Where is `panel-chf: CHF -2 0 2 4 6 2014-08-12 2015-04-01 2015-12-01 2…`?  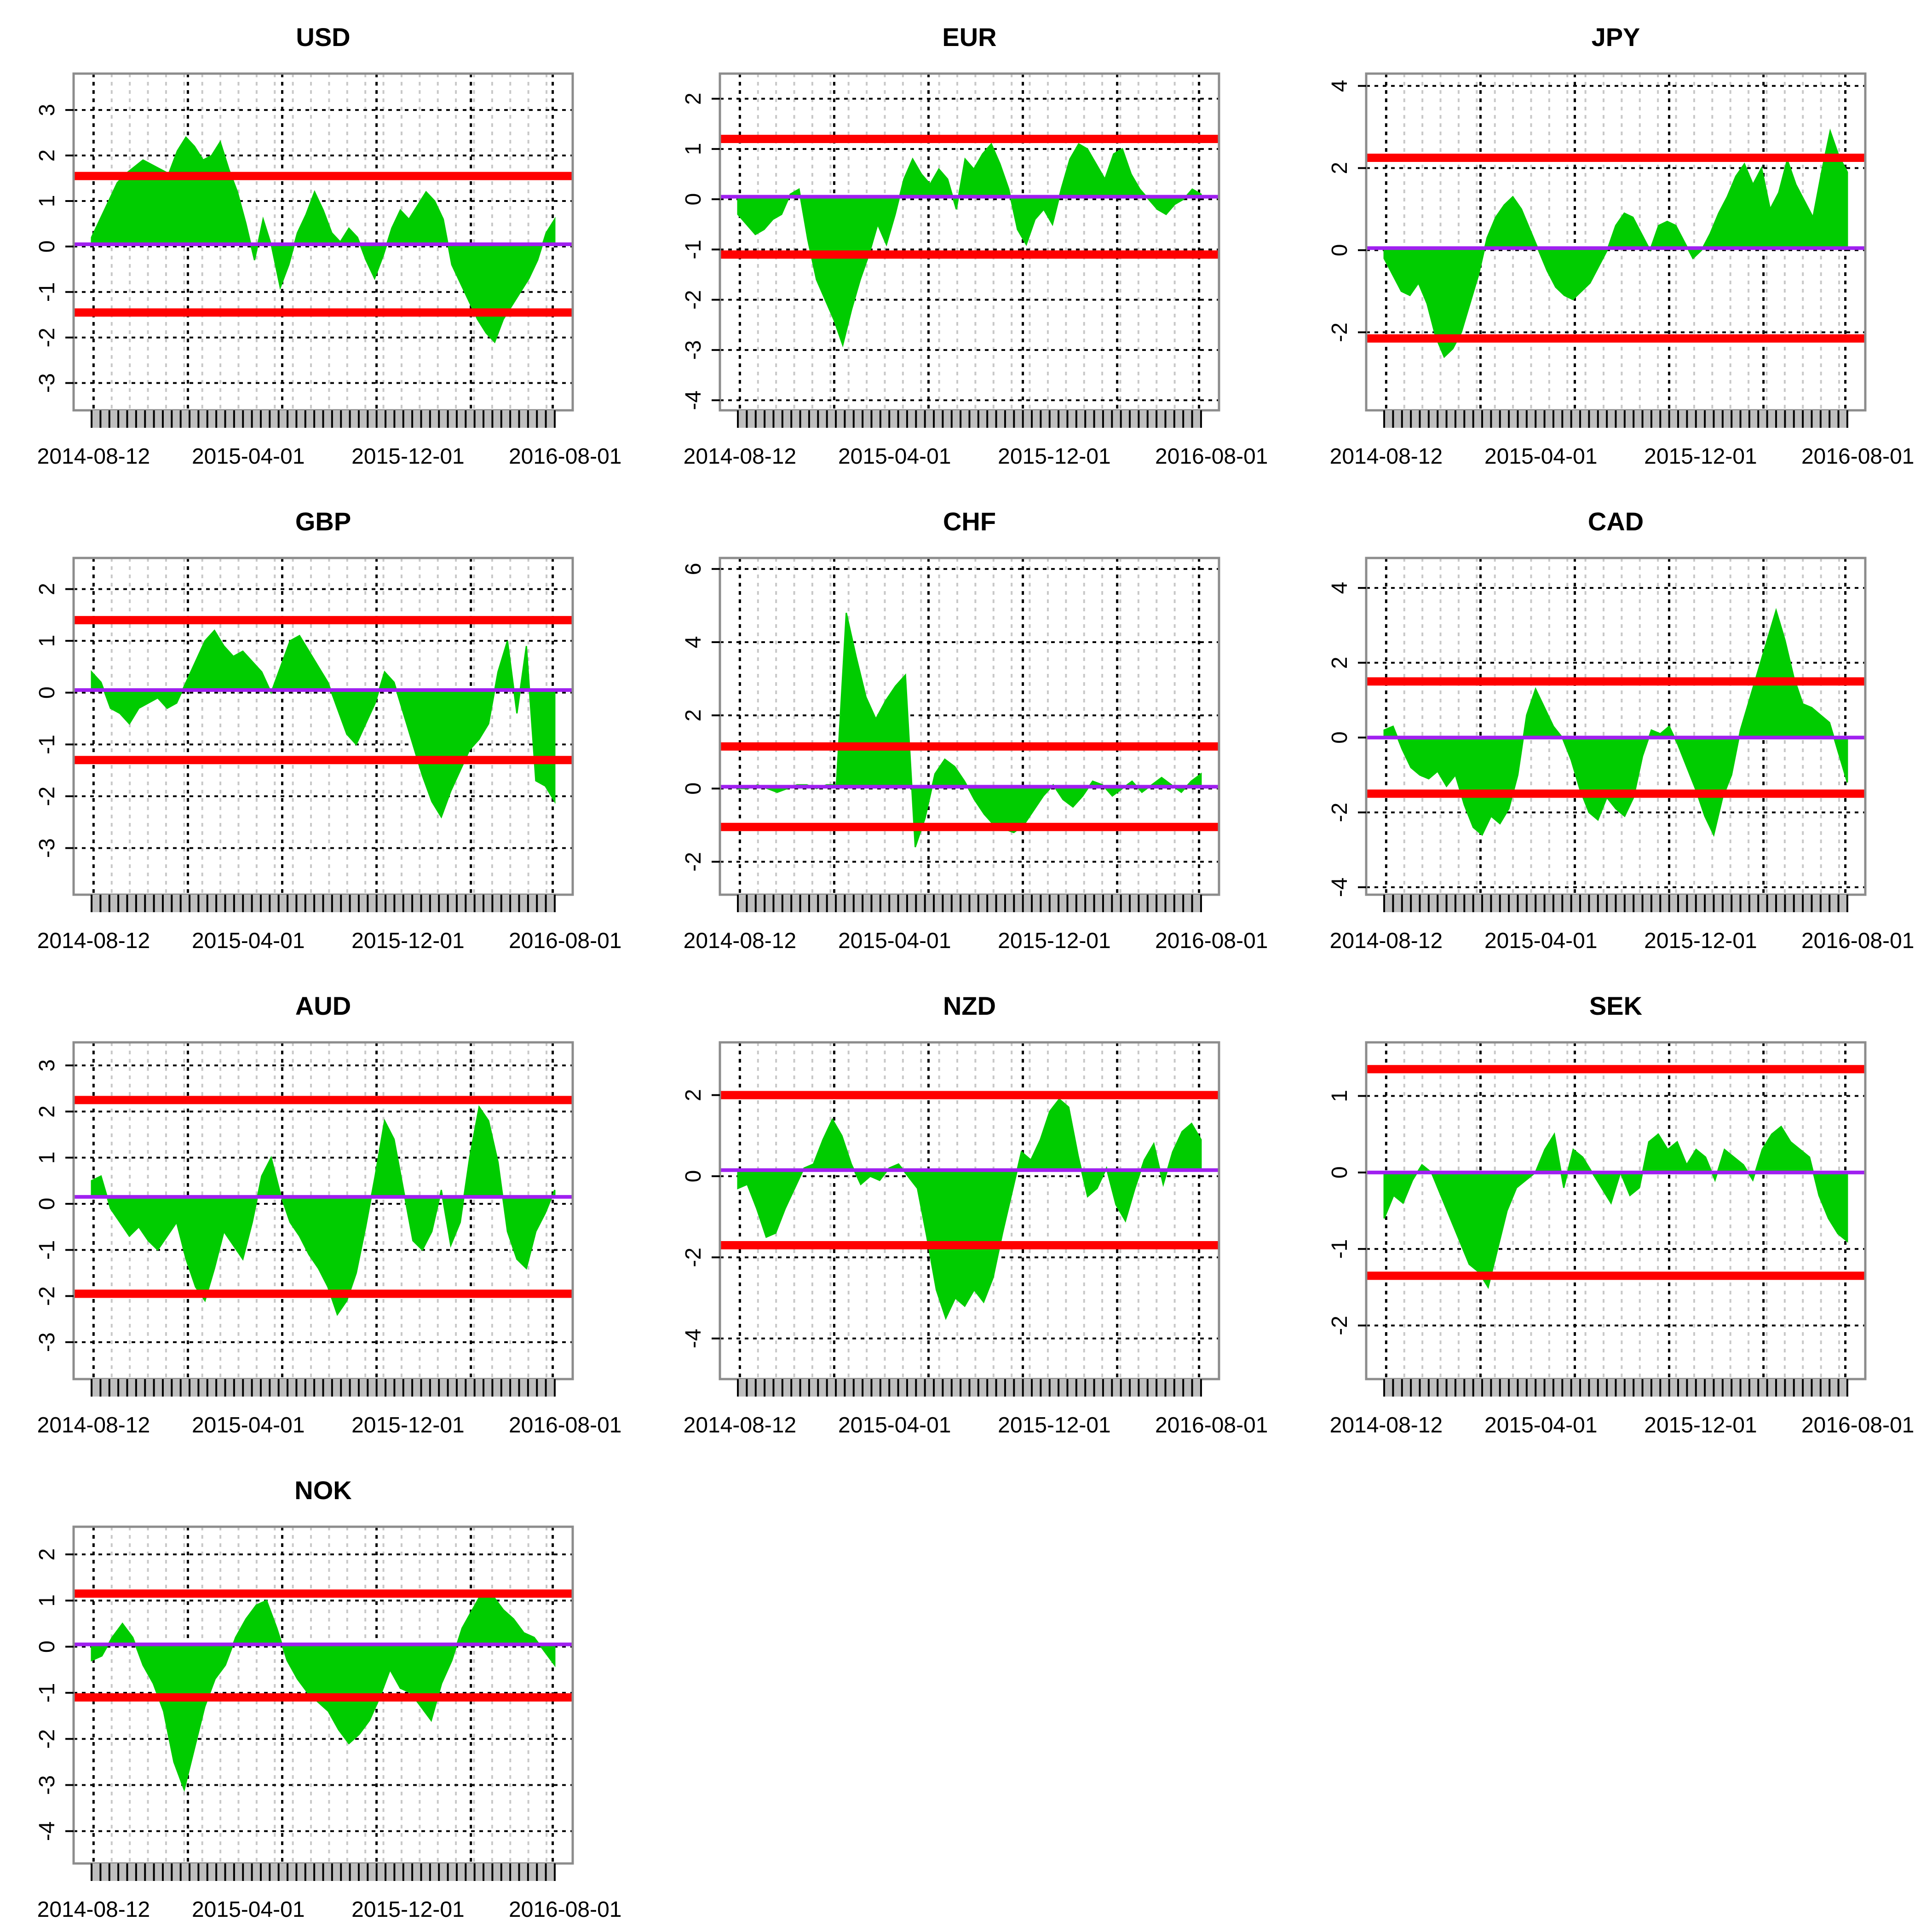
panel-chf: CHF -2 0 2 4 6 2014-08-12 2015-04-01 2015-12-01 2… is located at coordinates (974, 730).